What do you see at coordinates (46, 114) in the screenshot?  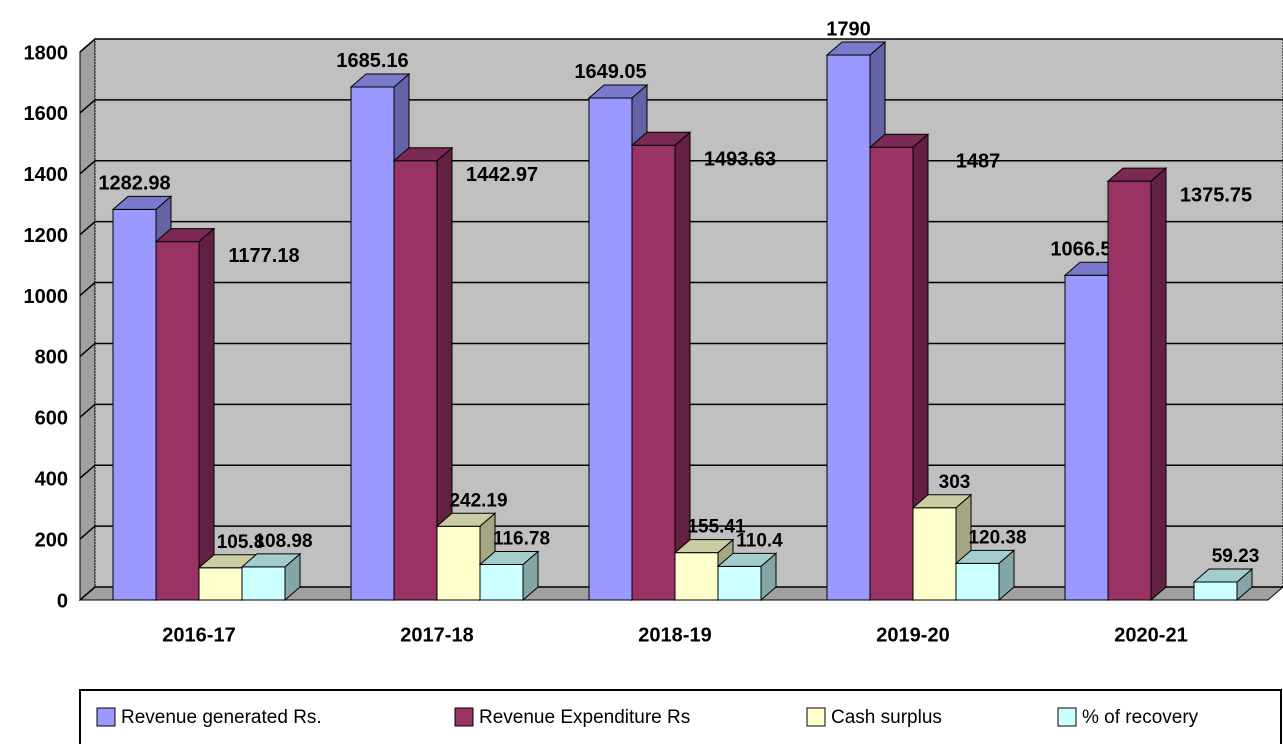 I see `y-tick-label: 1600` at bounding box center [46, 114].